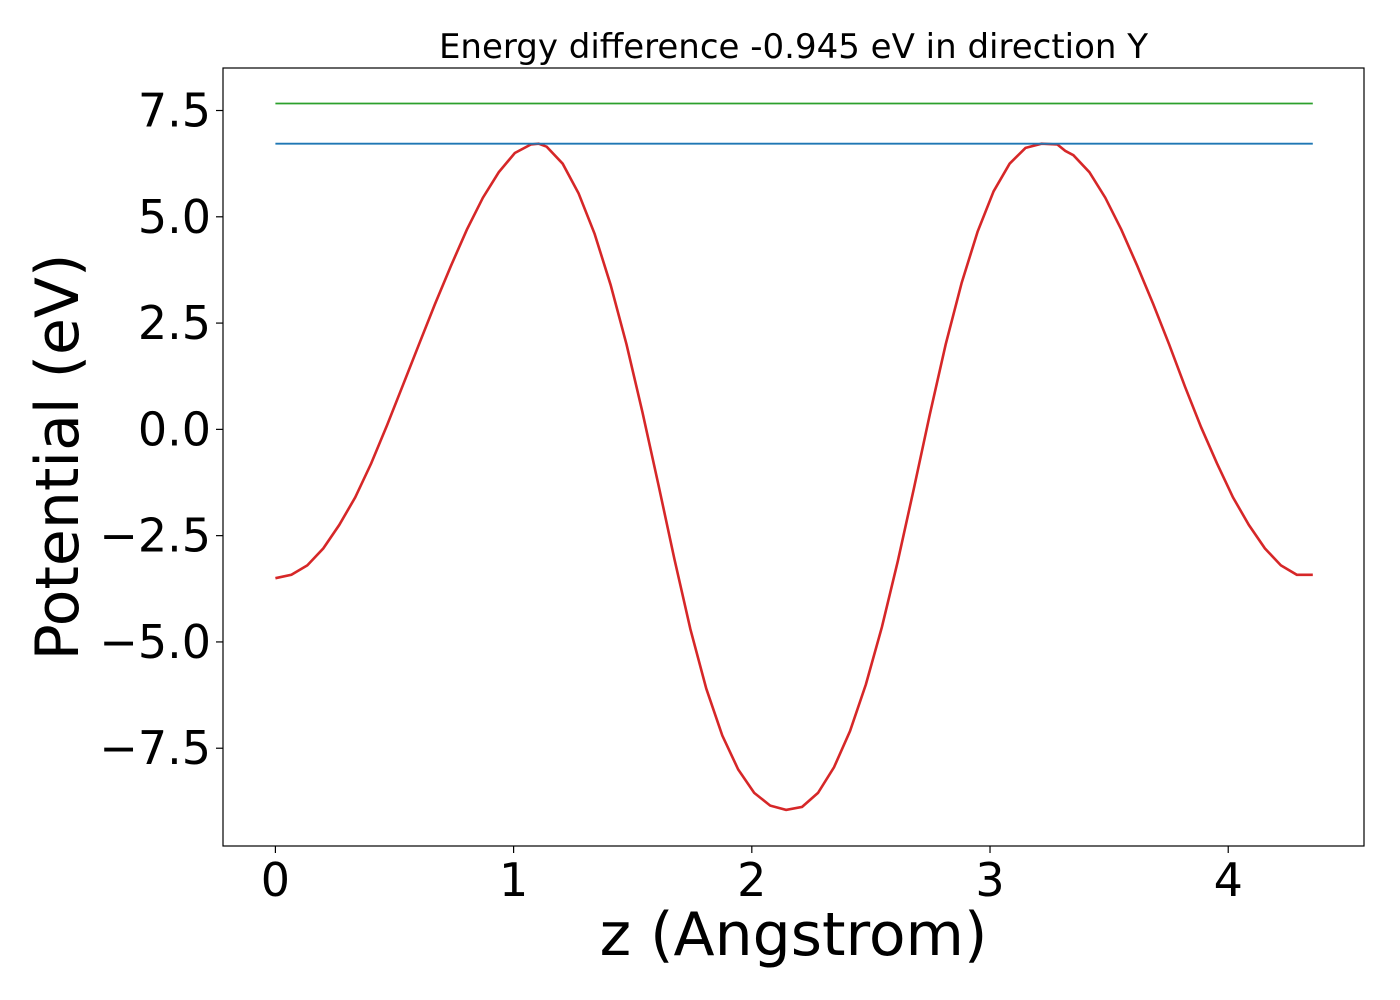  What do you see at coordinates (1228, 880) in the screenshot?
I see `x-tick-label: 4` at bounding box center [1228, 880].